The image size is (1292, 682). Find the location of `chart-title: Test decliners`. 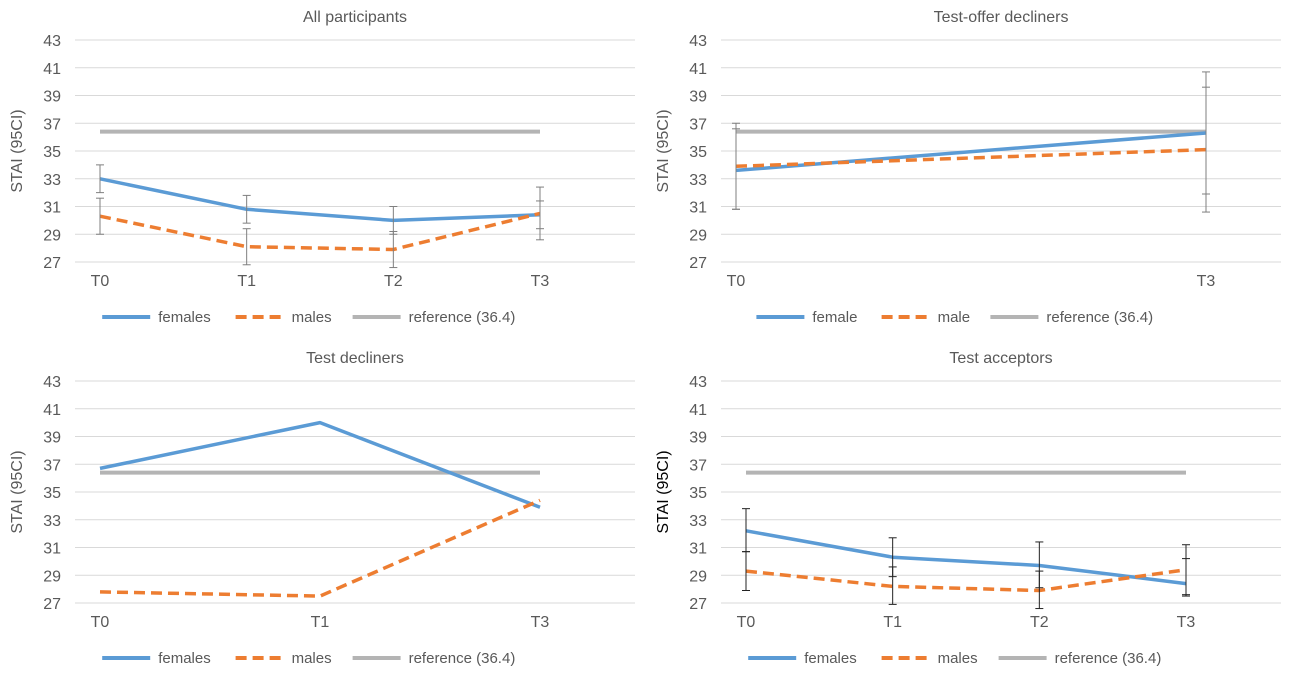

chart-title: Test decliners is located at coordinates (355, 358).